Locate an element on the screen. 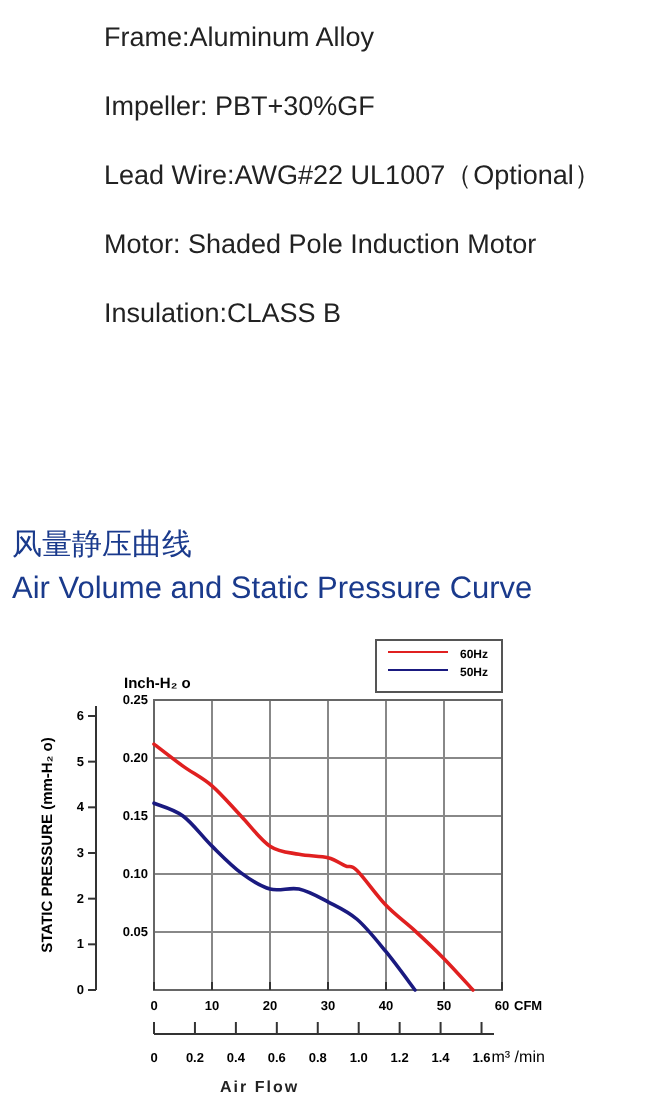 The image size is (664, 1120). chart-subtitle: Air Volume and Static Pressure Curve is located at coordinates (272, 589).